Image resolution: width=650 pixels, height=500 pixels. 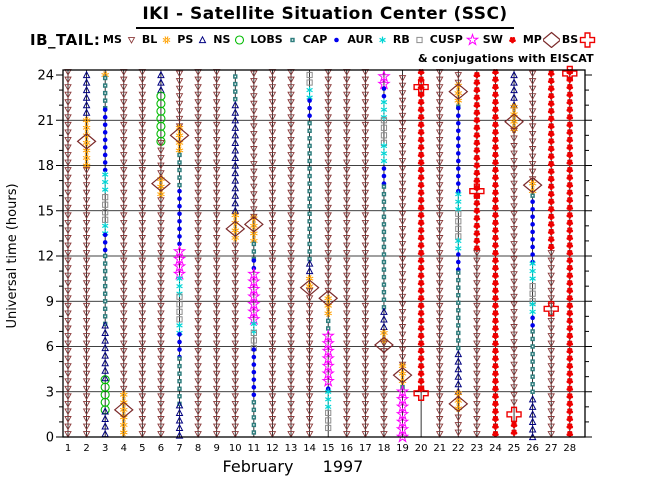 I want to click on legend-symbol-NS-icon, so click(x=240, y=40).